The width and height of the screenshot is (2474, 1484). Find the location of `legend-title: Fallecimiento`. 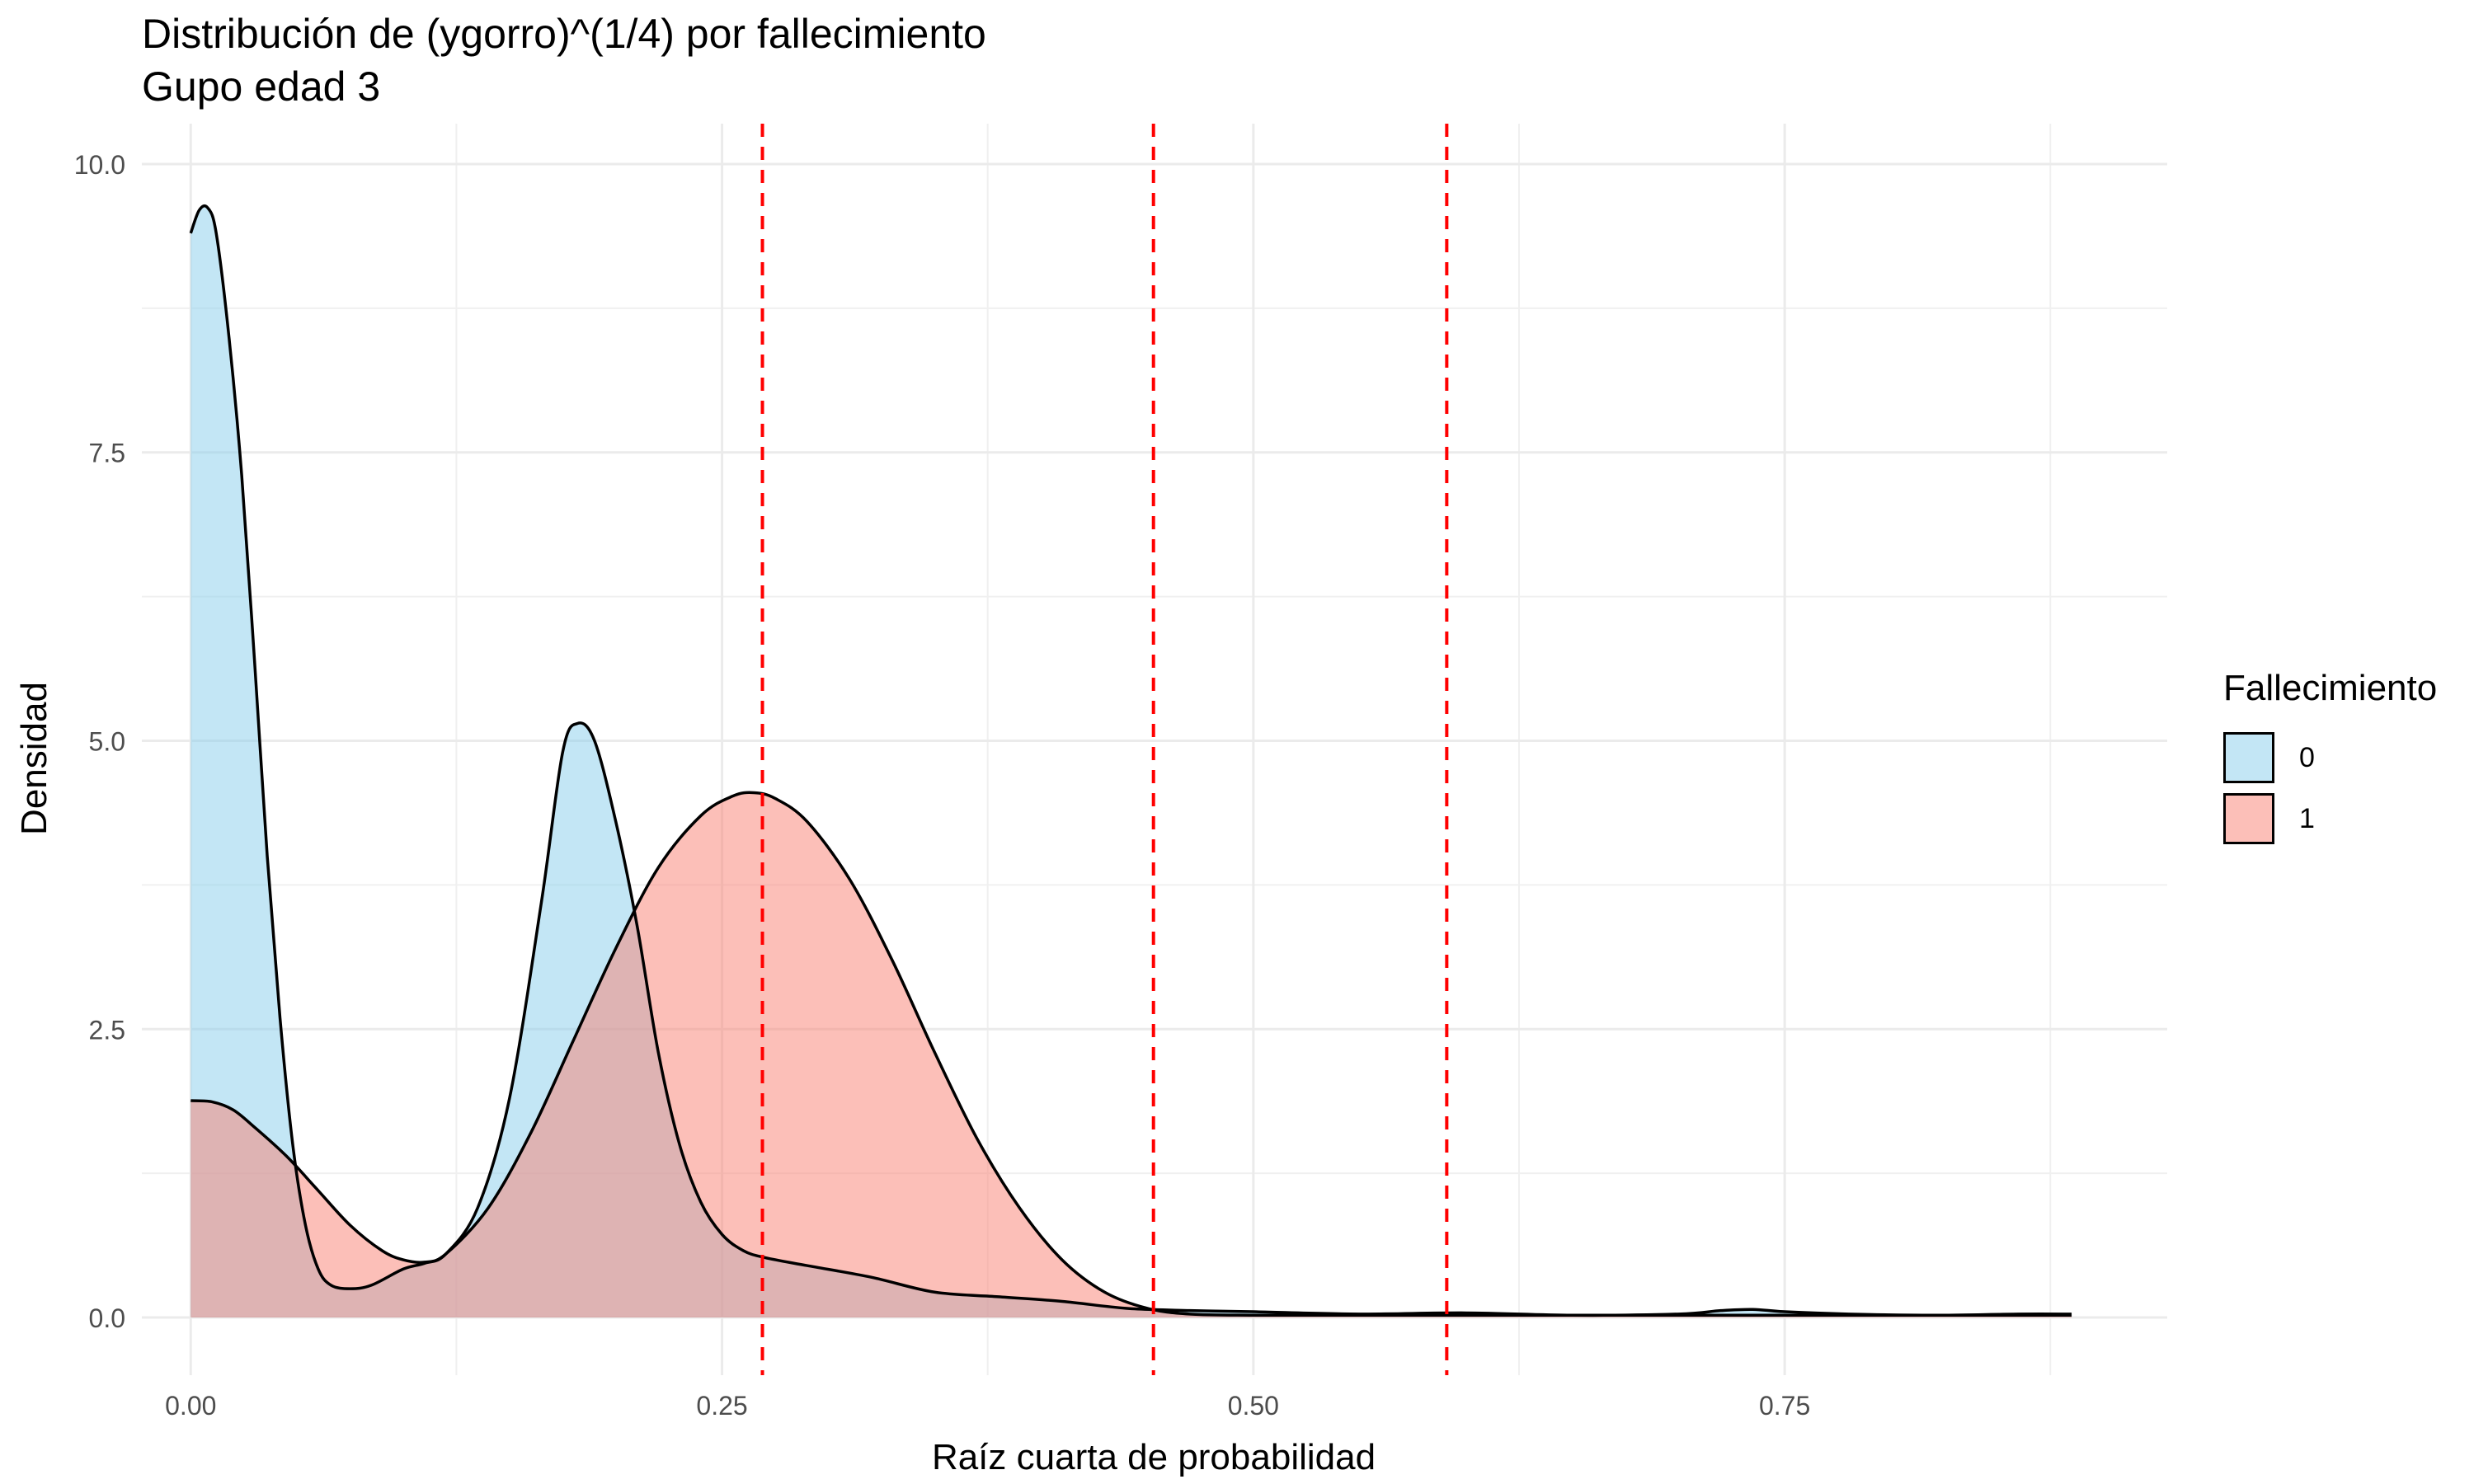

legend-title: Fallecimiento is located at coordinates (2330, 688).